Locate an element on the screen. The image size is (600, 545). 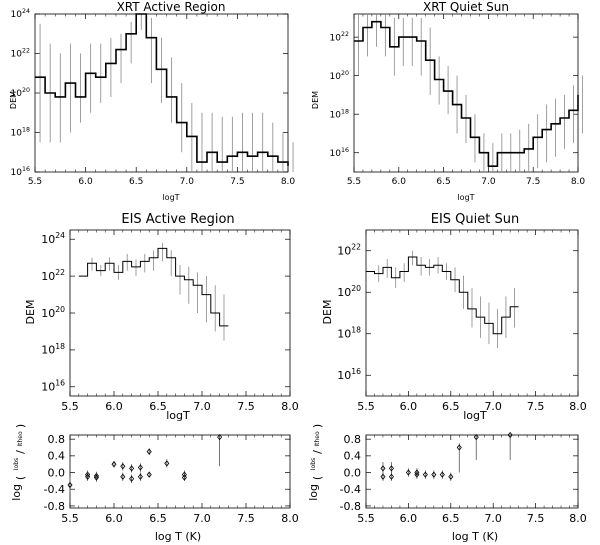
y-axis-label-denominator: Itheo is located at coordinates (20, 439).